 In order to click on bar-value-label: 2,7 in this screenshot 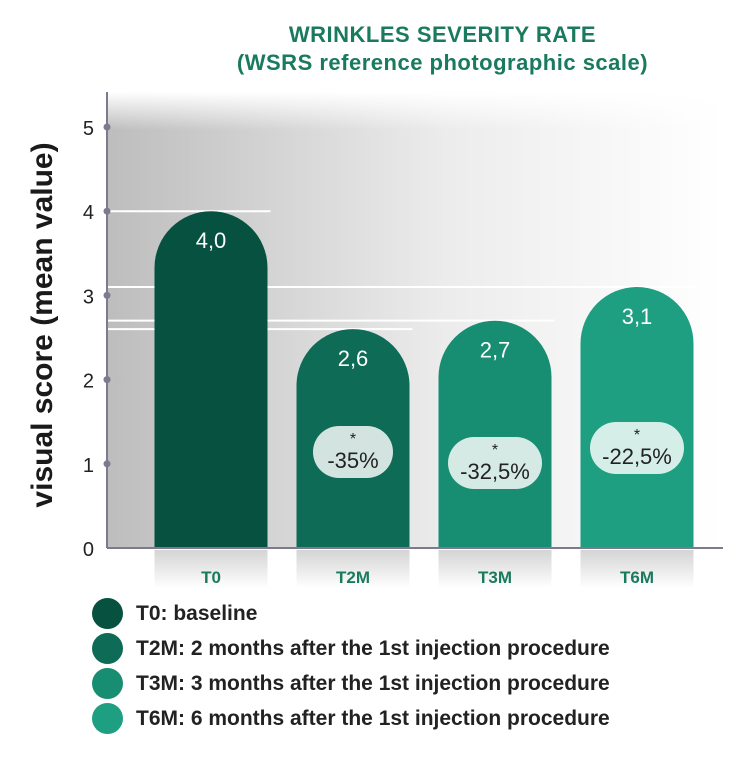, I will do `click(495, 350)`.